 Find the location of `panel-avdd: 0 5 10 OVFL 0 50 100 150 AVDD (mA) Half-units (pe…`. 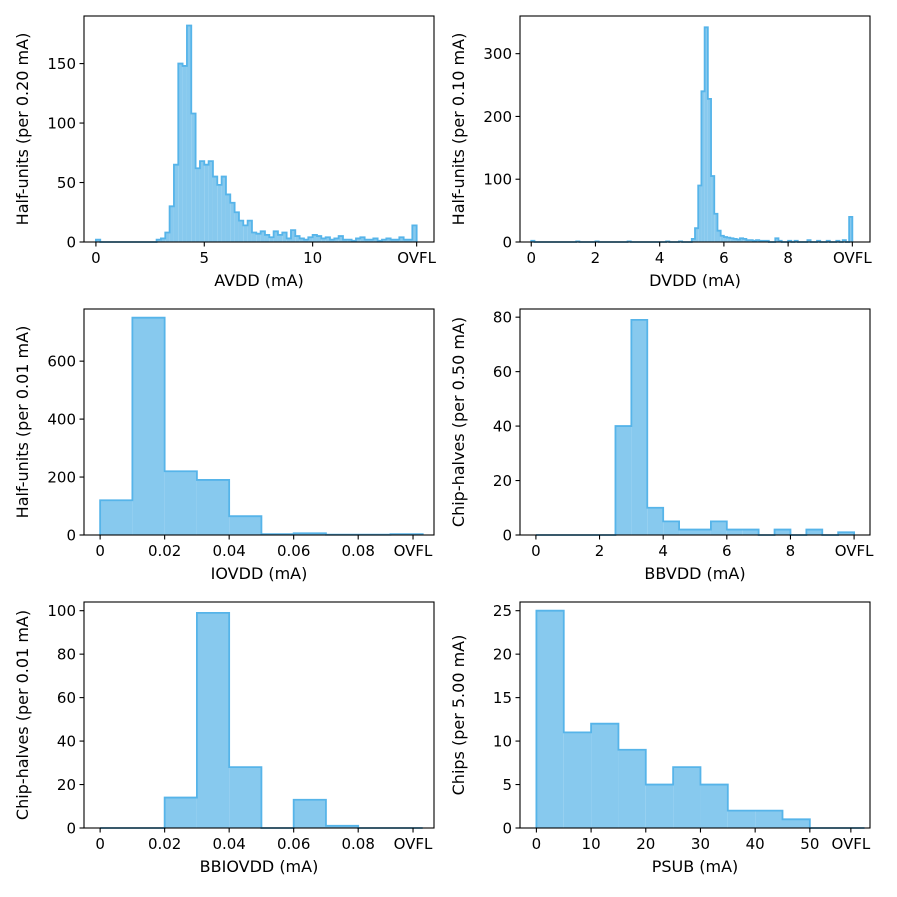

panel-avdd: 0 5 10 OVFL 0 50 100 150 AVDD (mA) Half-units (pe… is located at coordinates (225, 152).